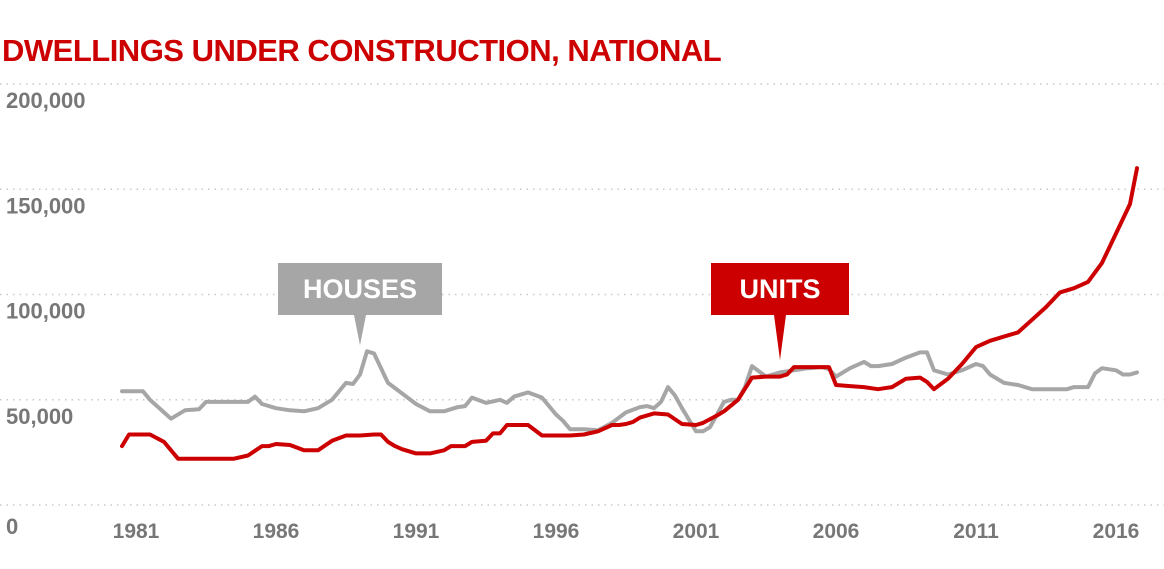  Describe the element at coordinates (629, 391) in the screenshot. I see `series-line-houses` at that location.